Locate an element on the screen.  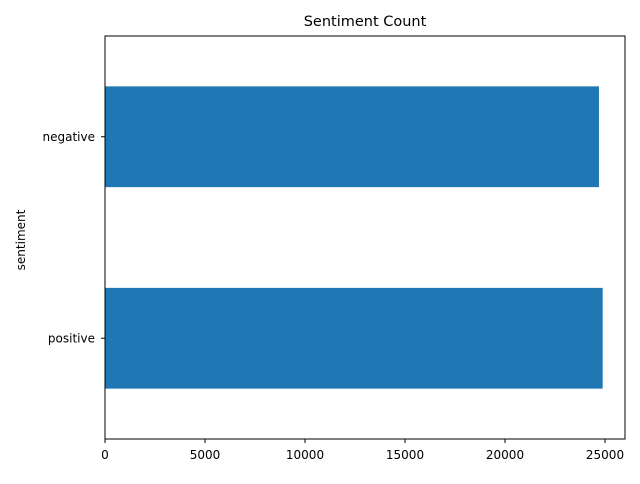
x-tick-label: 0 is located at coordinates (105, 455).